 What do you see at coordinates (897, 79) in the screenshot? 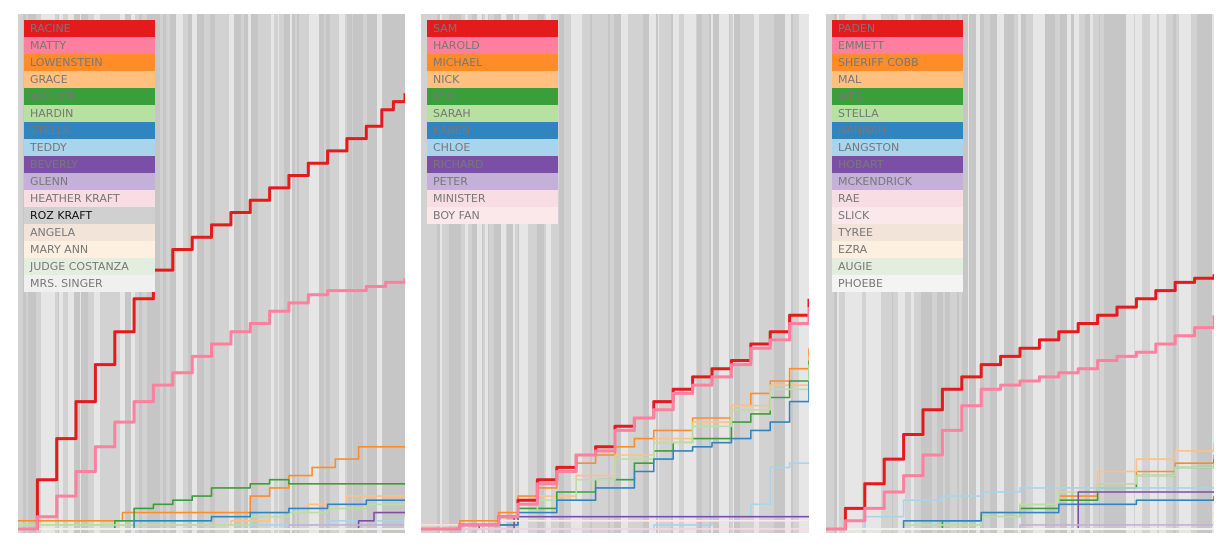
I see `legend-item: MAL` at bounding box center [897, 79].